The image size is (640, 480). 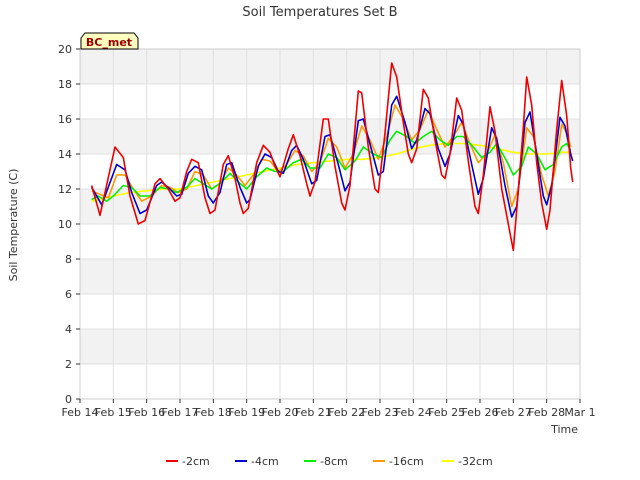 I want to click on legend-item: -32cm, so click(x=467, y=461).